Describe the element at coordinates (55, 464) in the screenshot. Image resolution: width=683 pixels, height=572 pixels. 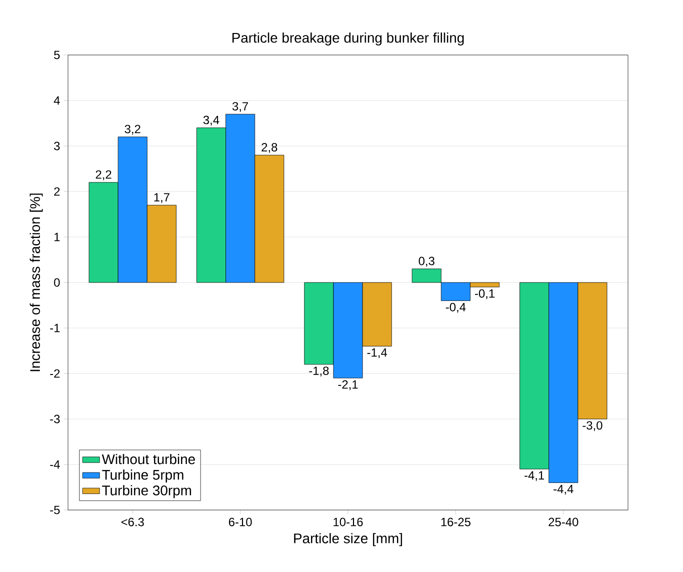
I see `y-tick-label: -4` at that location.